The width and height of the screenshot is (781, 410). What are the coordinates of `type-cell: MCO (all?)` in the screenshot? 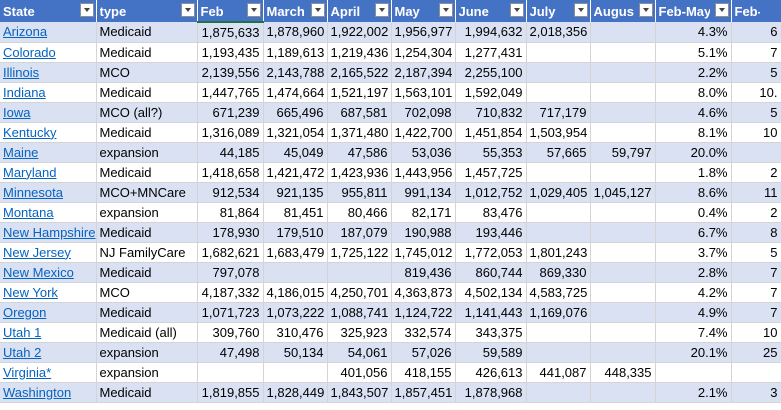 It's located at (147, 112).